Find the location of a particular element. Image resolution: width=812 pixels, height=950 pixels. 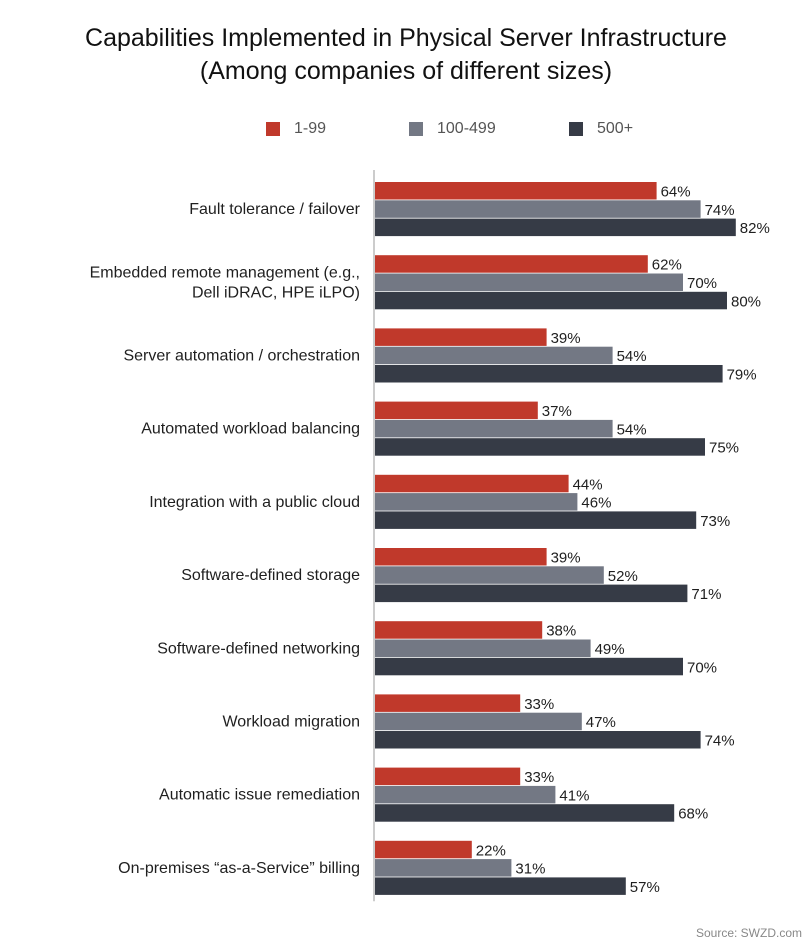

data-label: 49% is located at coordinates (610, 649).